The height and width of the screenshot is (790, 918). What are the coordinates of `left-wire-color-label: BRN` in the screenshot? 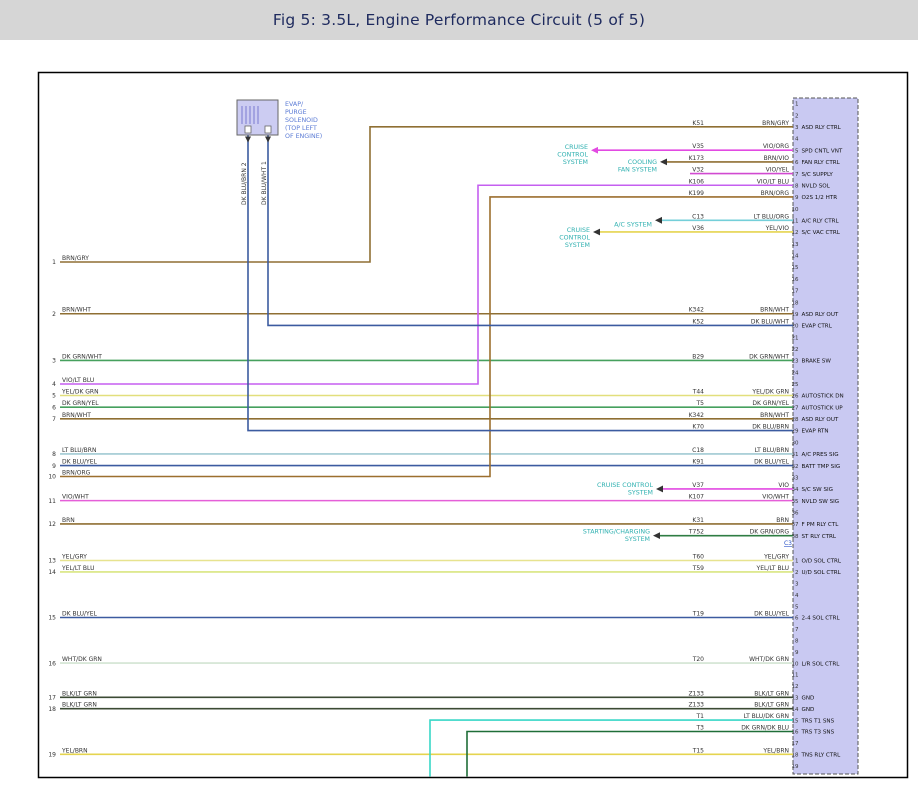 It's located at (68, 520).